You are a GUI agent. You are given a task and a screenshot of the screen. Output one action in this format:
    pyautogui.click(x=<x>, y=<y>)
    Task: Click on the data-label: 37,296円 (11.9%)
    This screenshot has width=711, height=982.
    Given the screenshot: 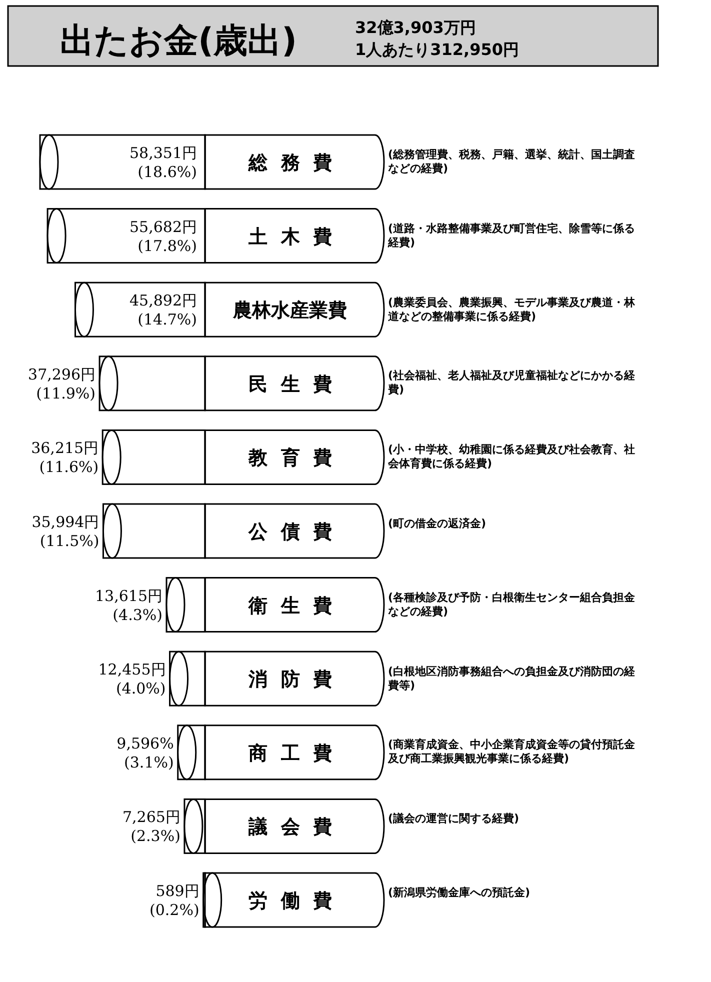 What is the action you would take?
    pyautogui.click(x=62, y=383)
    